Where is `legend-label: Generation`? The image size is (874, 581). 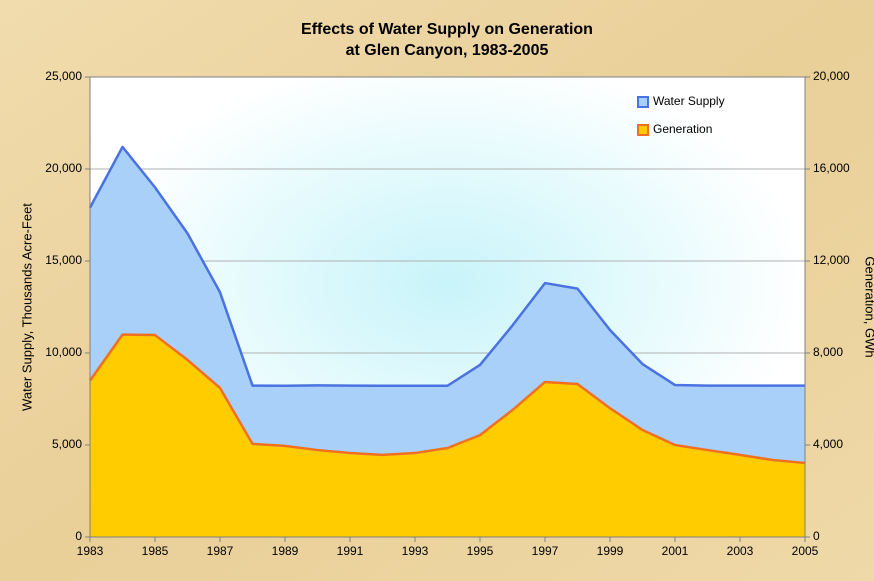
legend-label: Generation is located at coordinates (682, 129).